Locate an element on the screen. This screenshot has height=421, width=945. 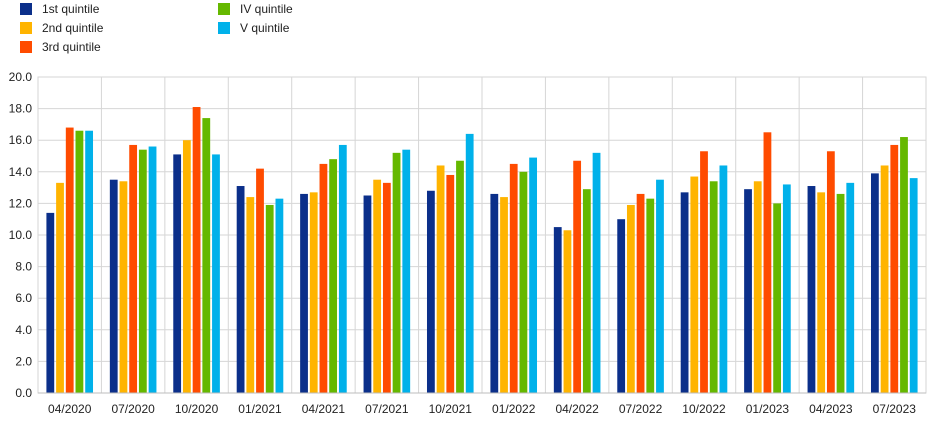
y-tick-label: 12.0 is located at coordinates (21, 203).